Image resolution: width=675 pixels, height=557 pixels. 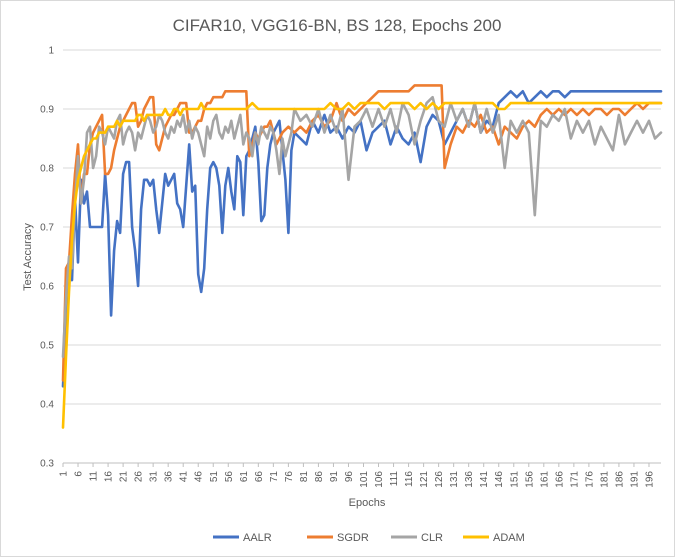 What do you see at coordinates (589, 479) in the screenshot?
I see `x-tick-label: 176` at bounding box center [589, 479].